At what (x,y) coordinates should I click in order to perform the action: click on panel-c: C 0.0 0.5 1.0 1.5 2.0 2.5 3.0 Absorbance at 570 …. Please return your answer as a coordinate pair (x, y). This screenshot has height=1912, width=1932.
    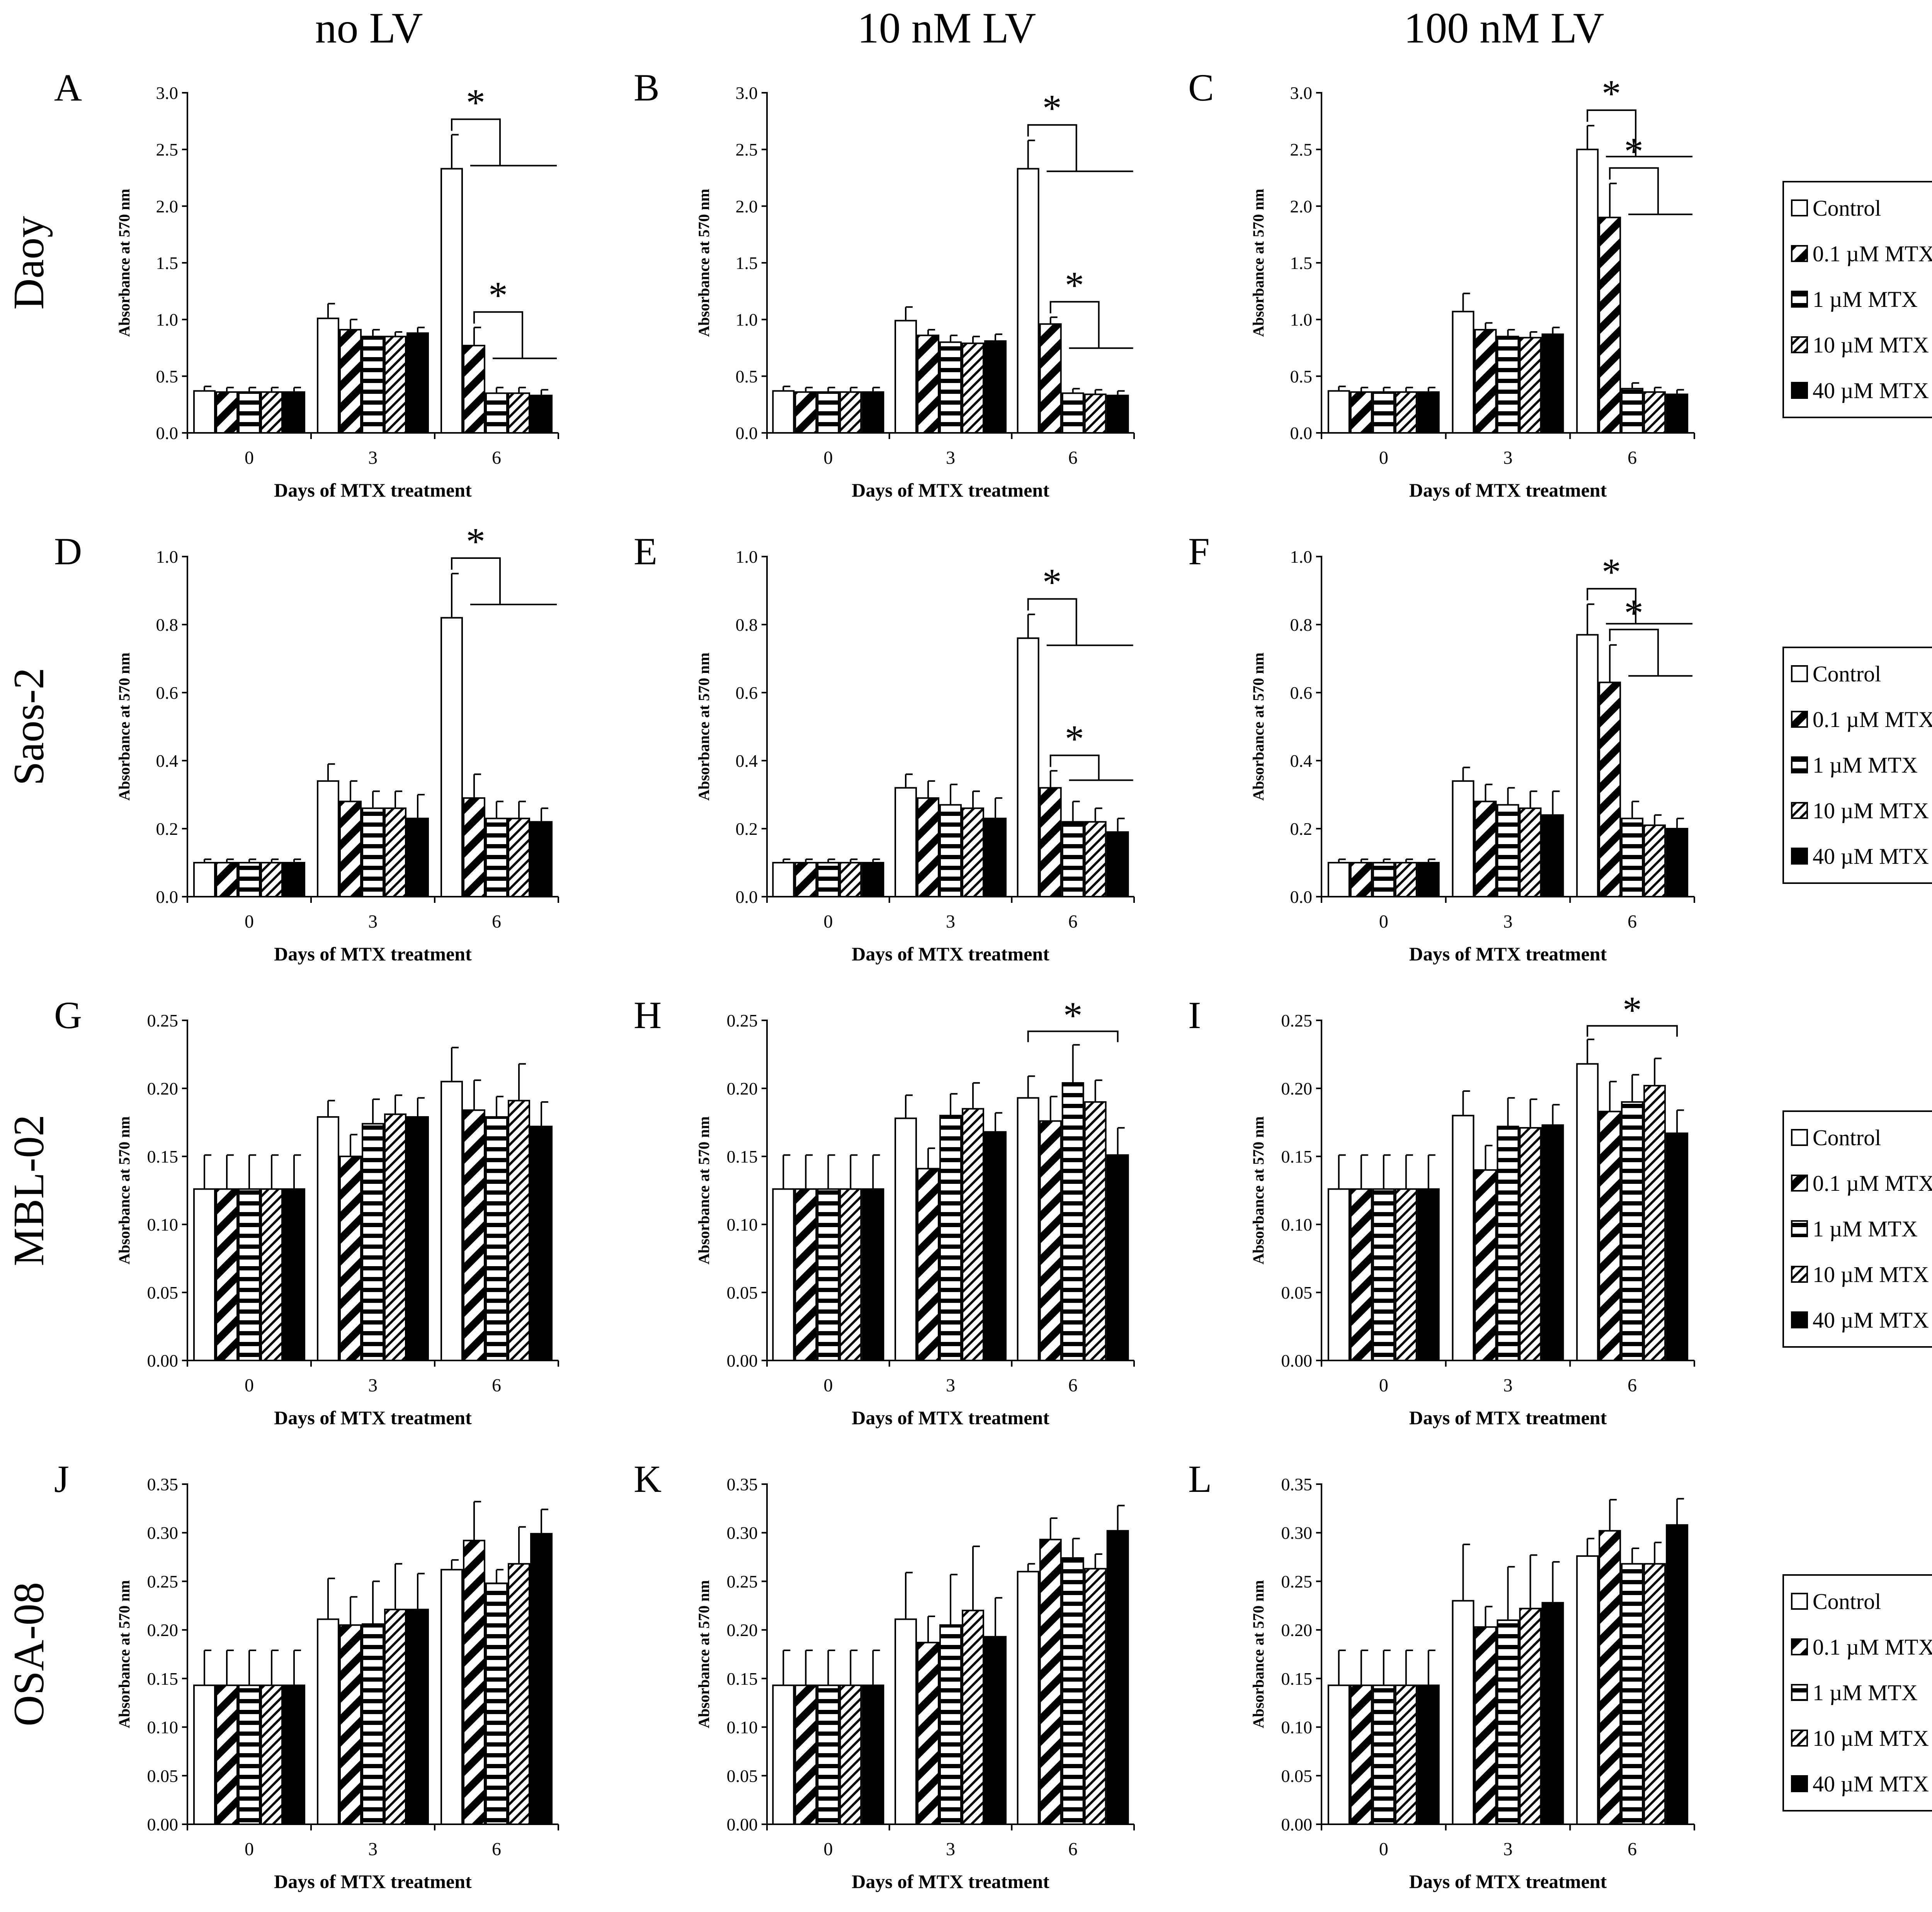
    Looking at the image, I should click on (1441, 283).